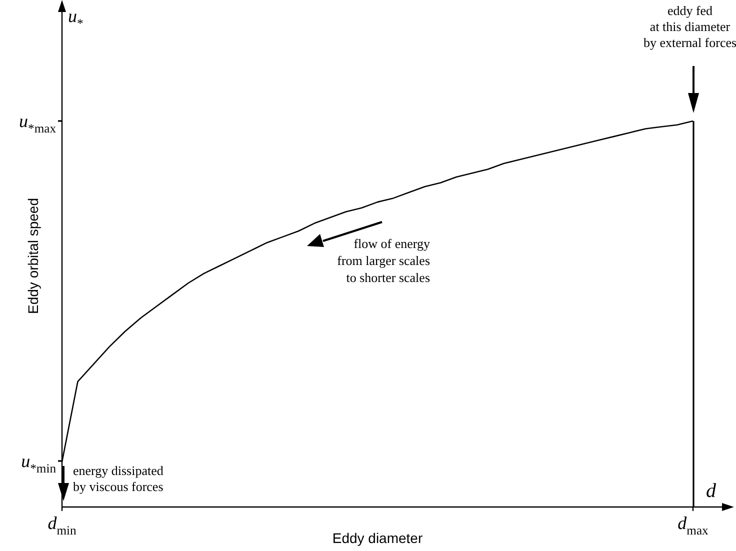 This screenshot has height=551, width=736. Describe the element at coordinates (383, 260) in the screenshot. I see `annotation: flow of energy from larger scales to shorter scales` at that location.